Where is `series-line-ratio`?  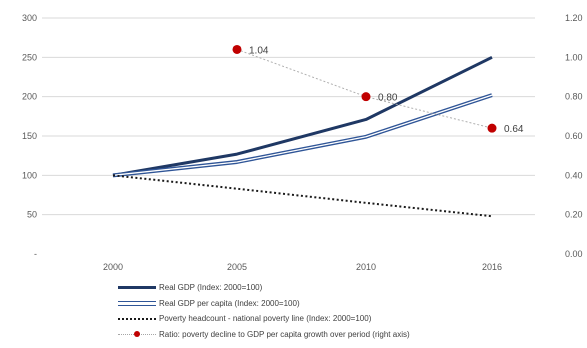 series-line-ratio is located at coordinates (364, 88).